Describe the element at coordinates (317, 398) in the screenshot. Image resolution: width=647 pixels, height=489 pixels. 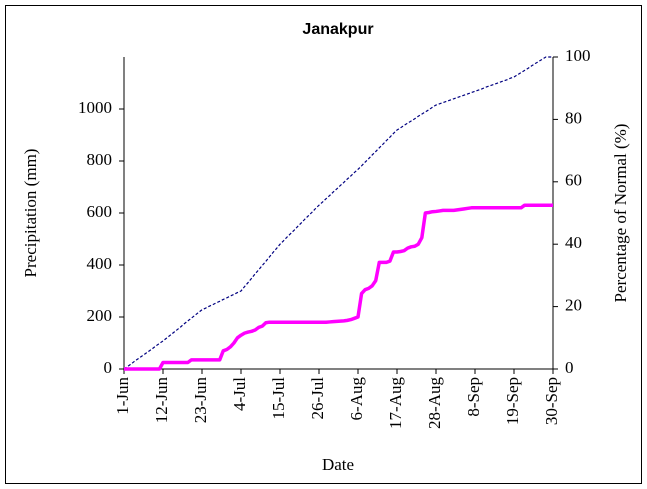
I see `x-tick-label: 26-Jul` at that location.